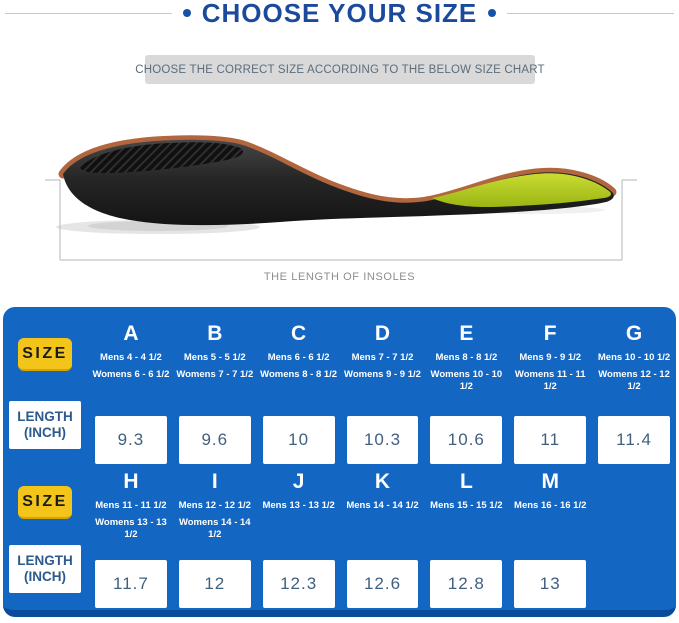  Describe the element at coordinates (339, 277) in the screenshot. I see `figure-caption: THE LENGTH OF INSOLES` at that location.